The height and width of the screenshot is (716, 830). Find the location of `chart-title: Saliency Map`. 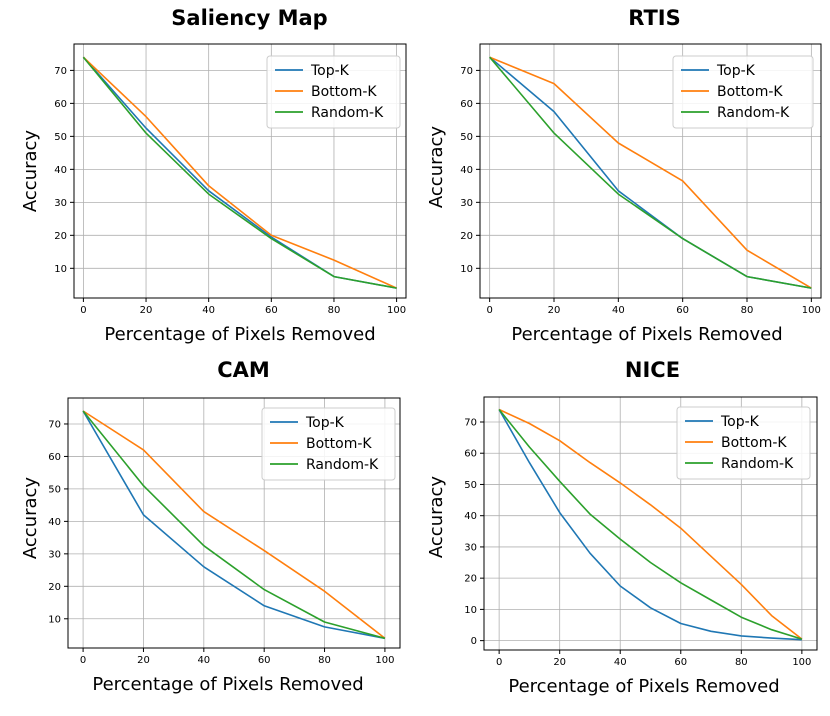

chart-title: Saliency Map is located at coordinates (249, 18).